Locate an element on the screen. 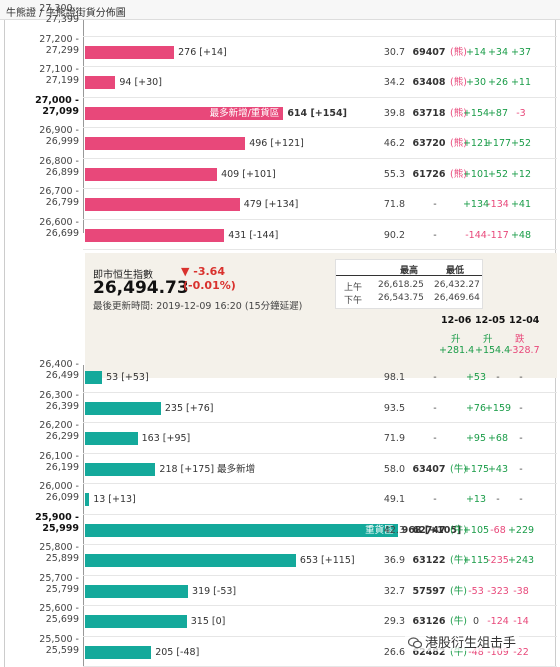  change-cell: 0 is located at coordinates (476, 621).